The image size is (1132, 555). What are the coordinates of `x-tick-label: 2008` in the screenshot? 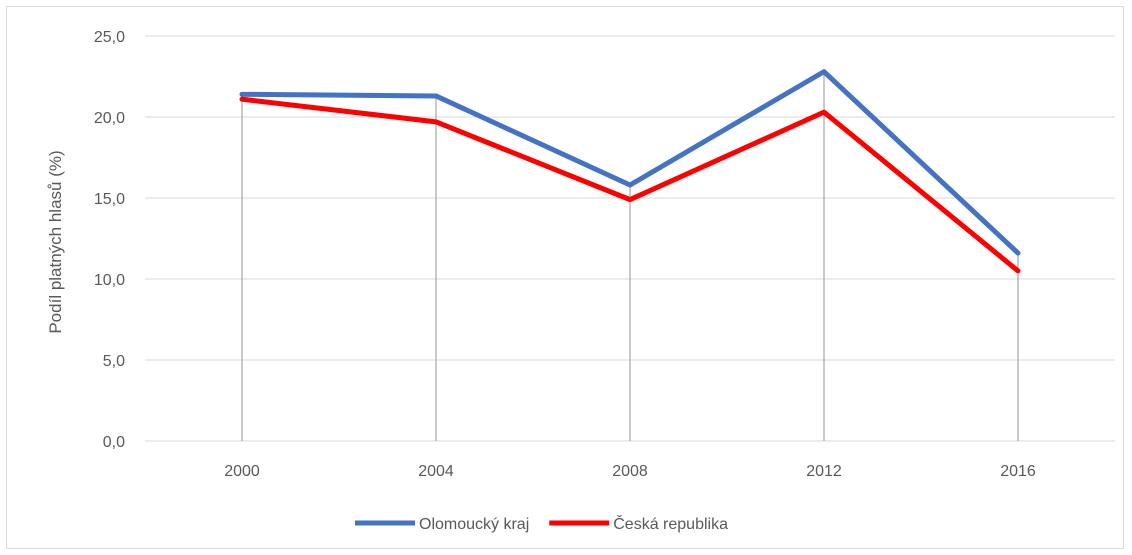 It's located at (630, 471).